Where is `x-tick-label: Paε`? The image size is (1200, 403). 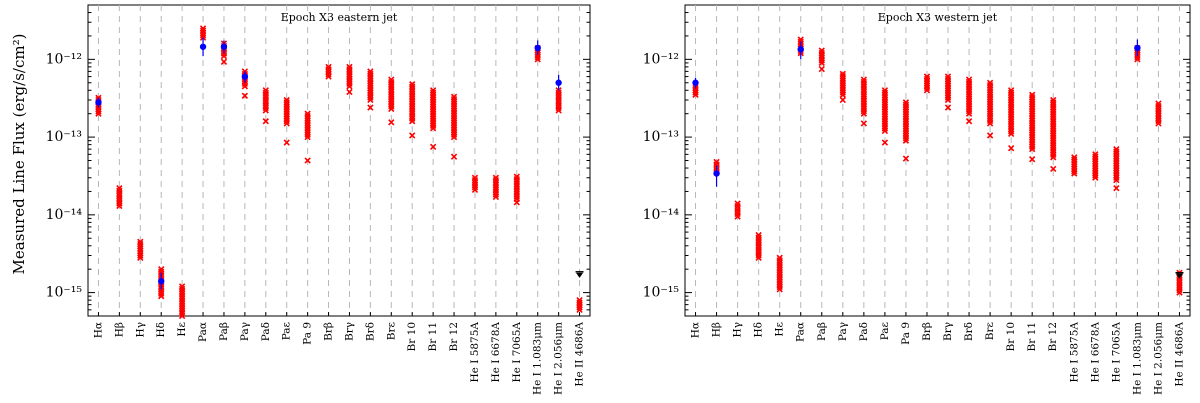 x-tick-label: Paε is located at coordinates (287, 331).